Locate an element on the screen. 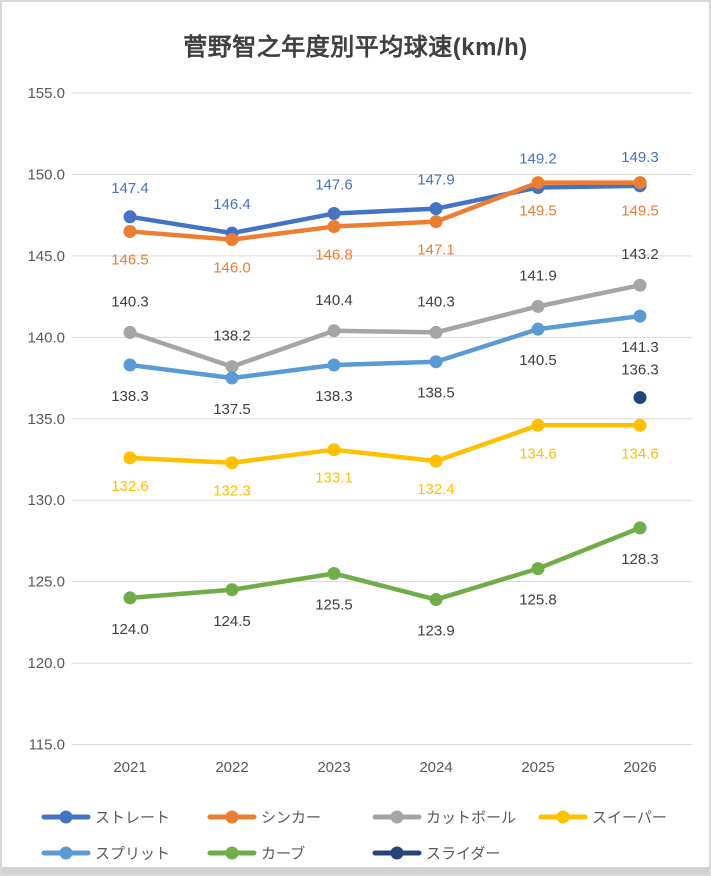 This screenshot has width=711, height=876. data-label-sinker: 146.0 is located at coordinates (232, 268).